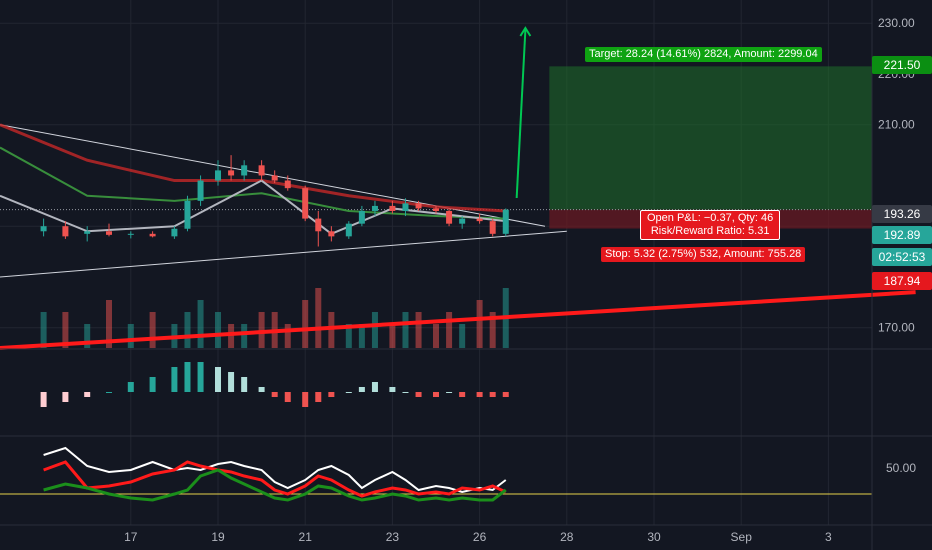 This screenshot has height=550, width=932. Describe the element at coordinates (742, 537) in the screenshot. I see `date-tick-label: Sep` at that location.